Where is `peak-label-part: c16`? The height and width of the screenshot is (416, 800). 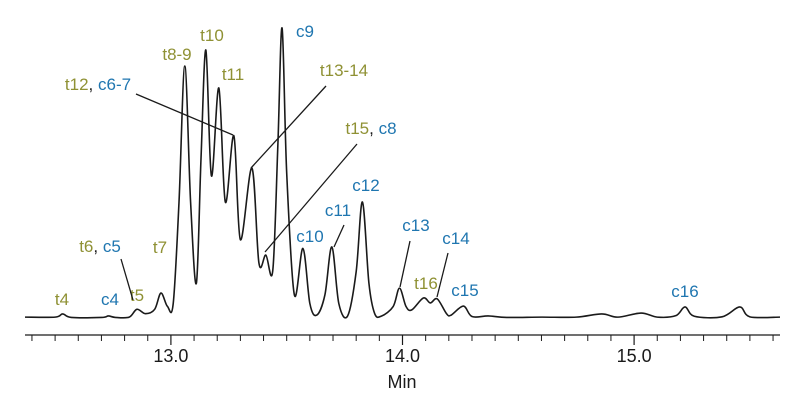
peak-label-part: c16 is located at coordinates (684, 291).